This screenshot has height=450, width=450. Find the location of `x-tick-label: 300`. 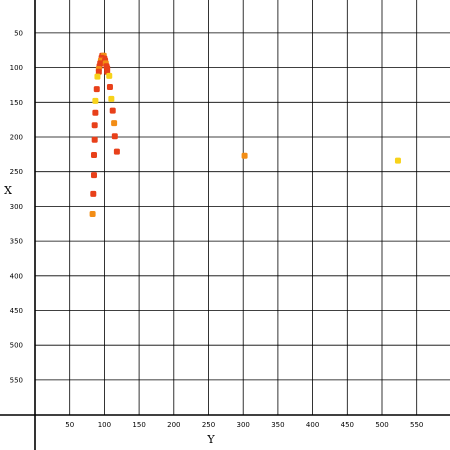

x-tick-label: 300 is located at coordinates (243, 425).